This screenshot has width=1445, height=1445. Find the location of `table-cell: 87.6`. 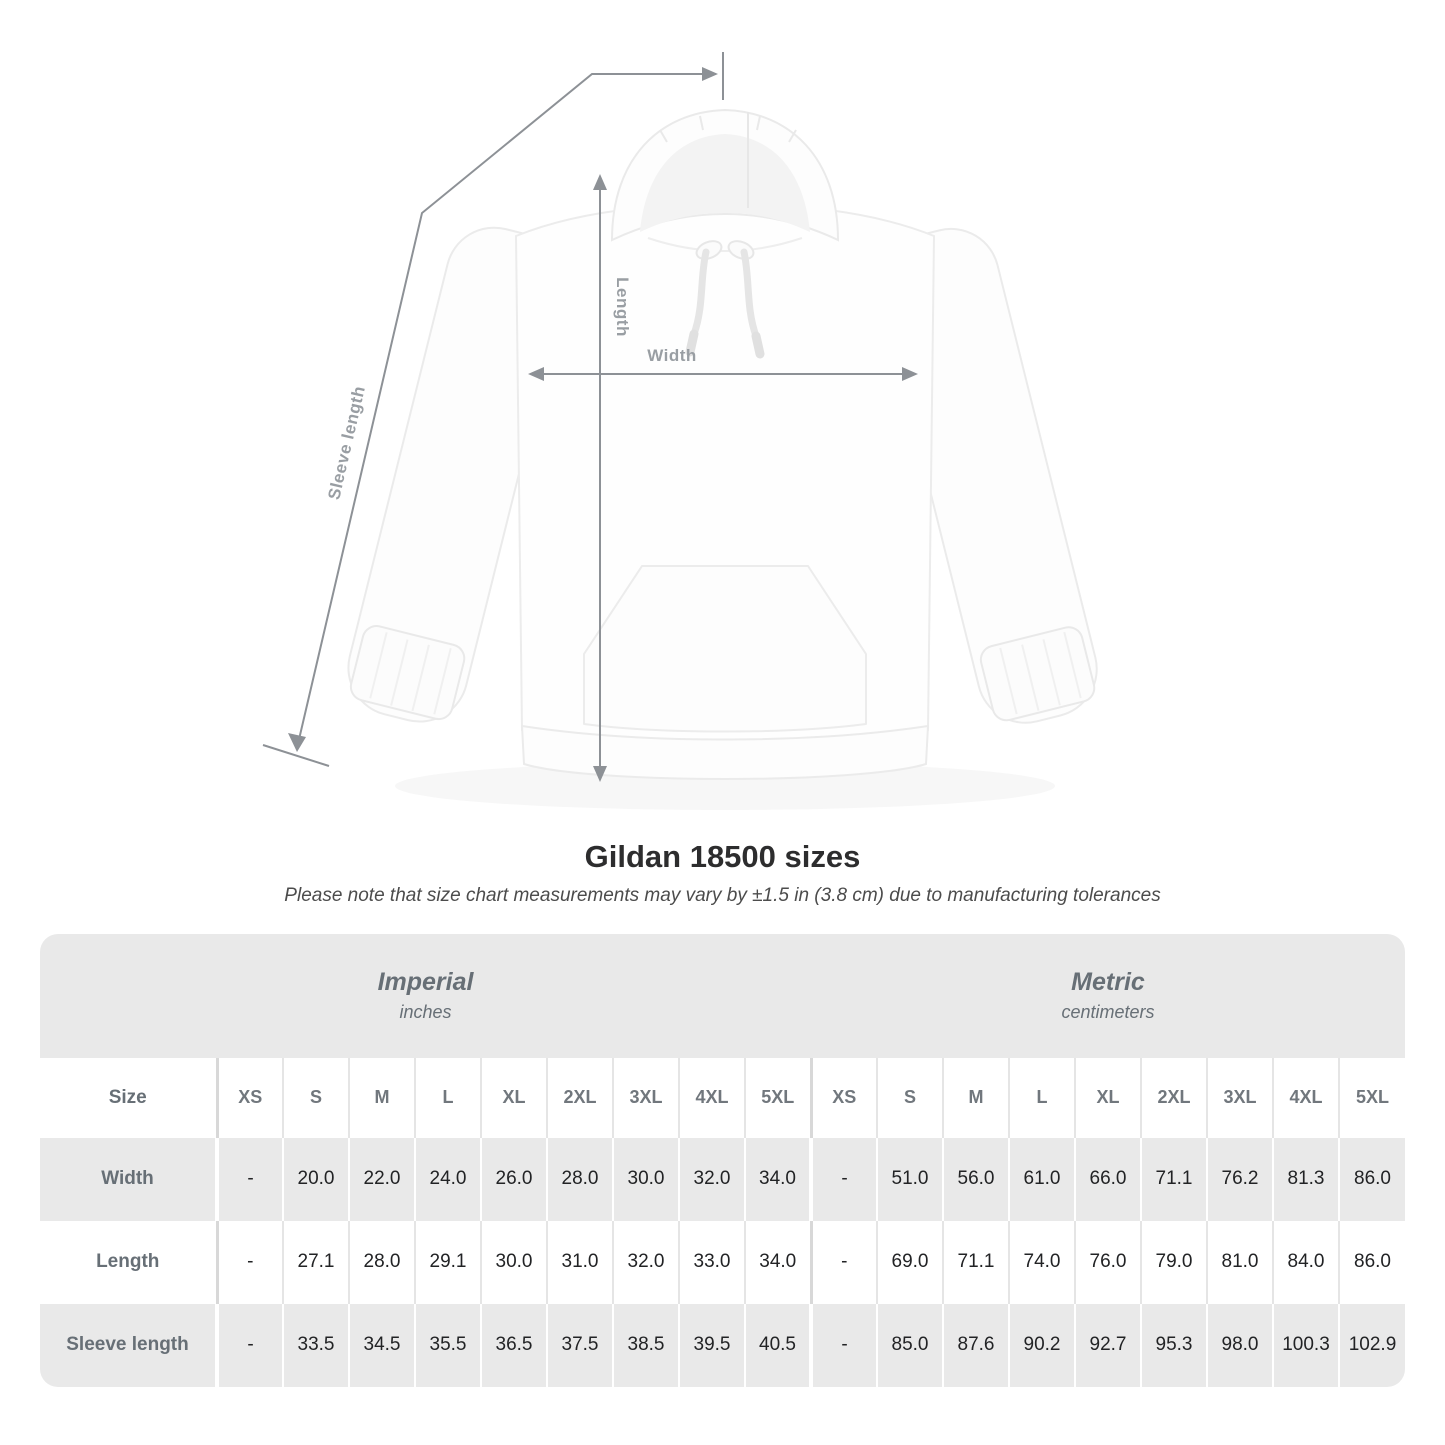

table-cell: 87.6 is located at coordinates (975, 1345).